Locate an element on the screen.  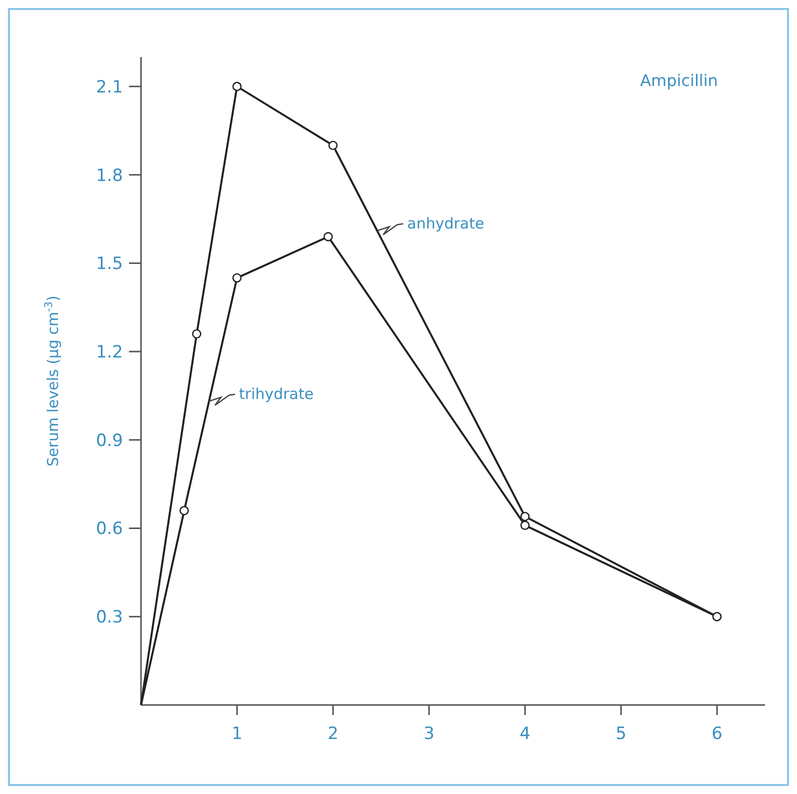
series-label: anhydrate is located at coordinates (445, 223).